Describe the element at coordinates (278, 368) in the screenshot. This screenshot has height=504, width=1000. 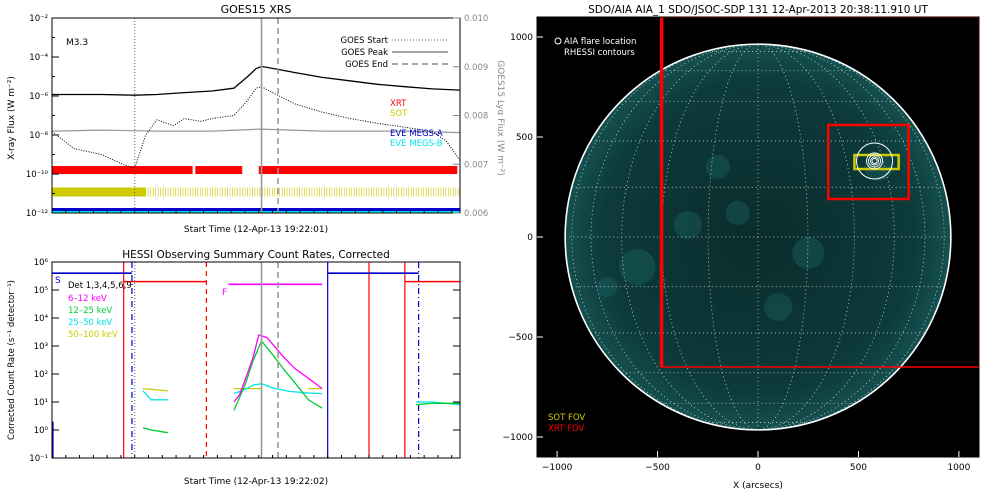
I see `hessi-6-12-kev-line` at that location.